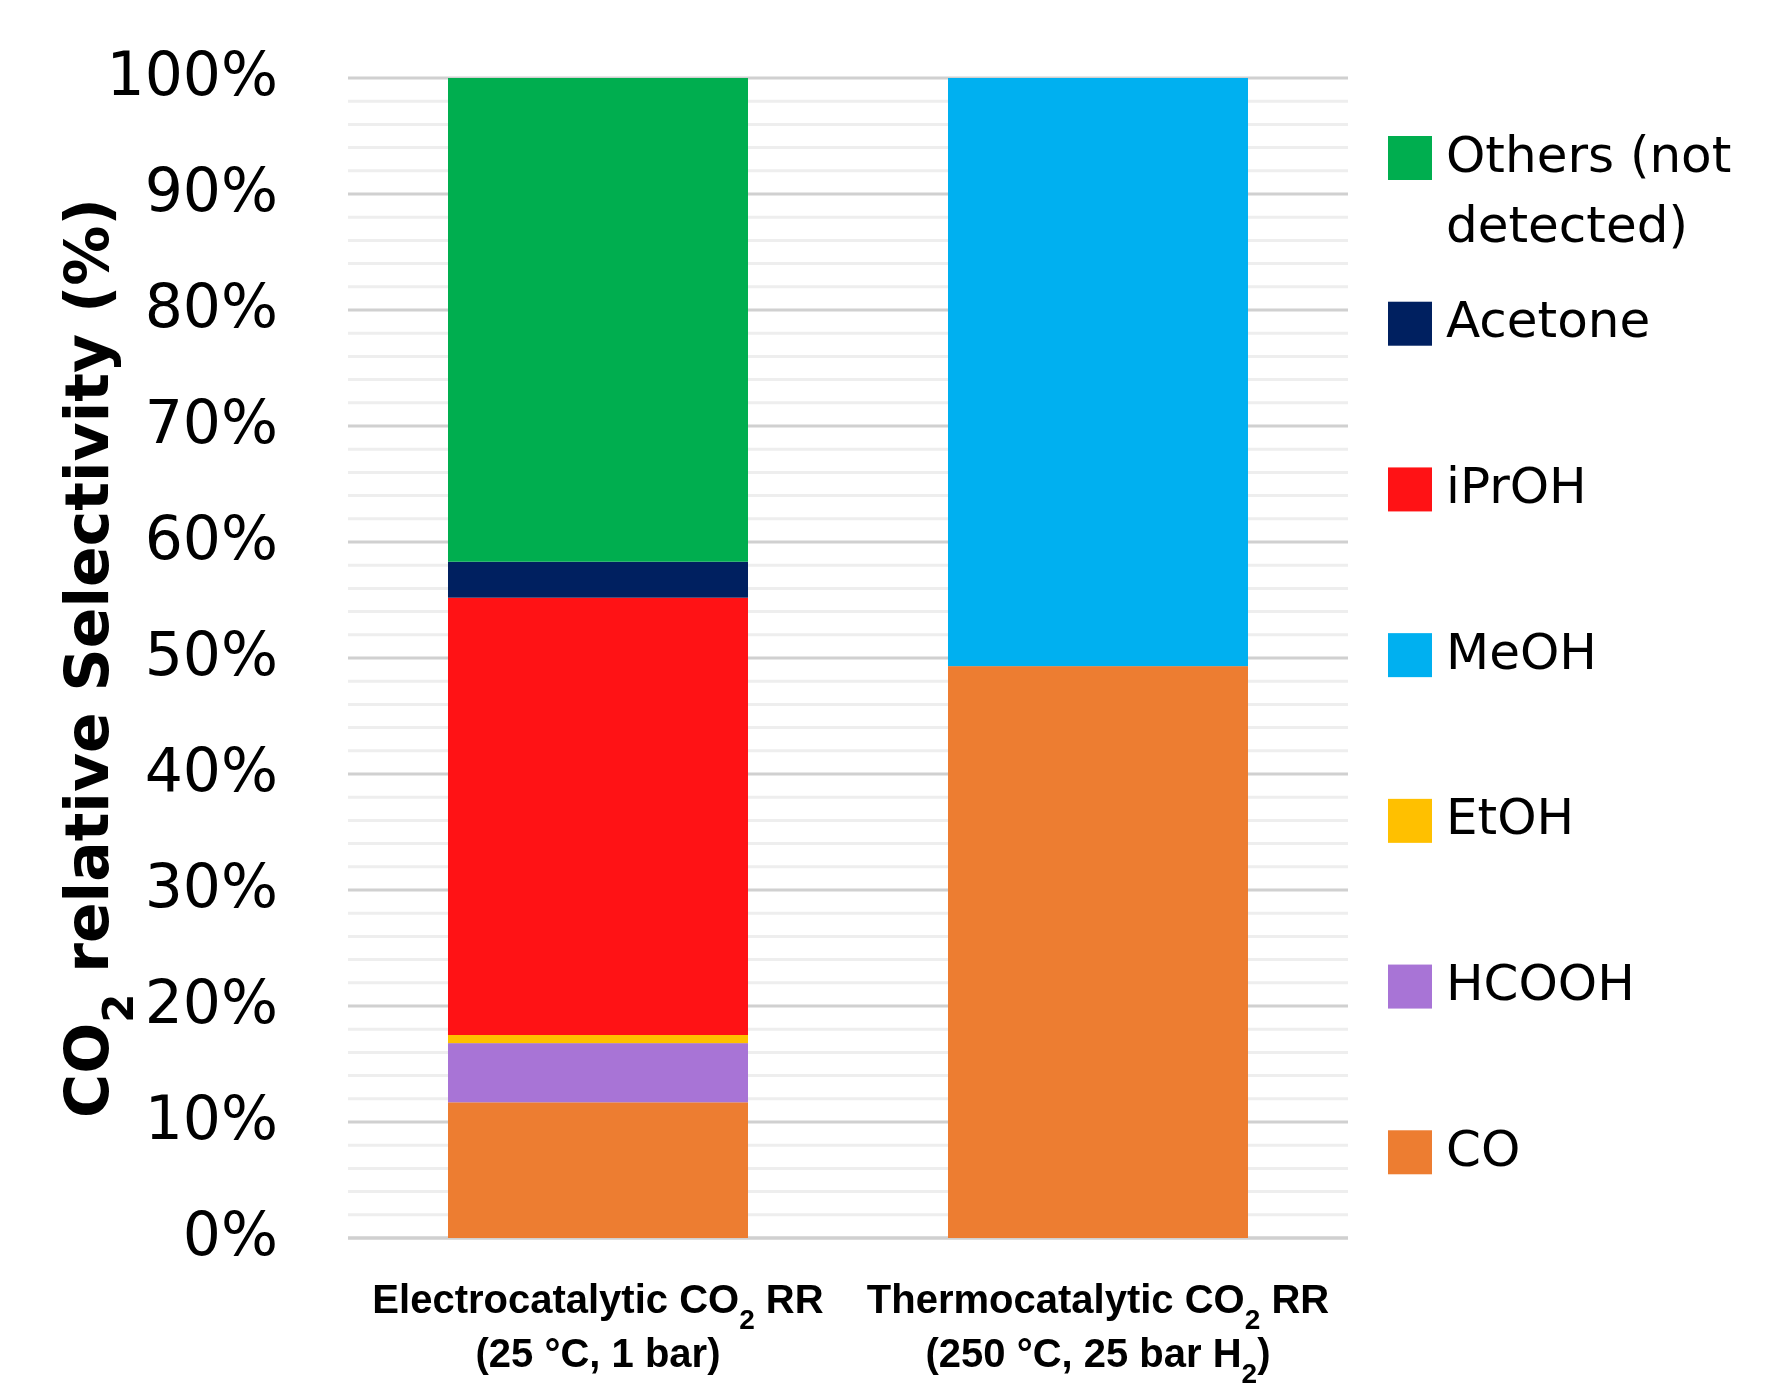  Describe the element at coordinates (230, 1233) in the screenshot. I see `y-tick-label: 0%` at that location.